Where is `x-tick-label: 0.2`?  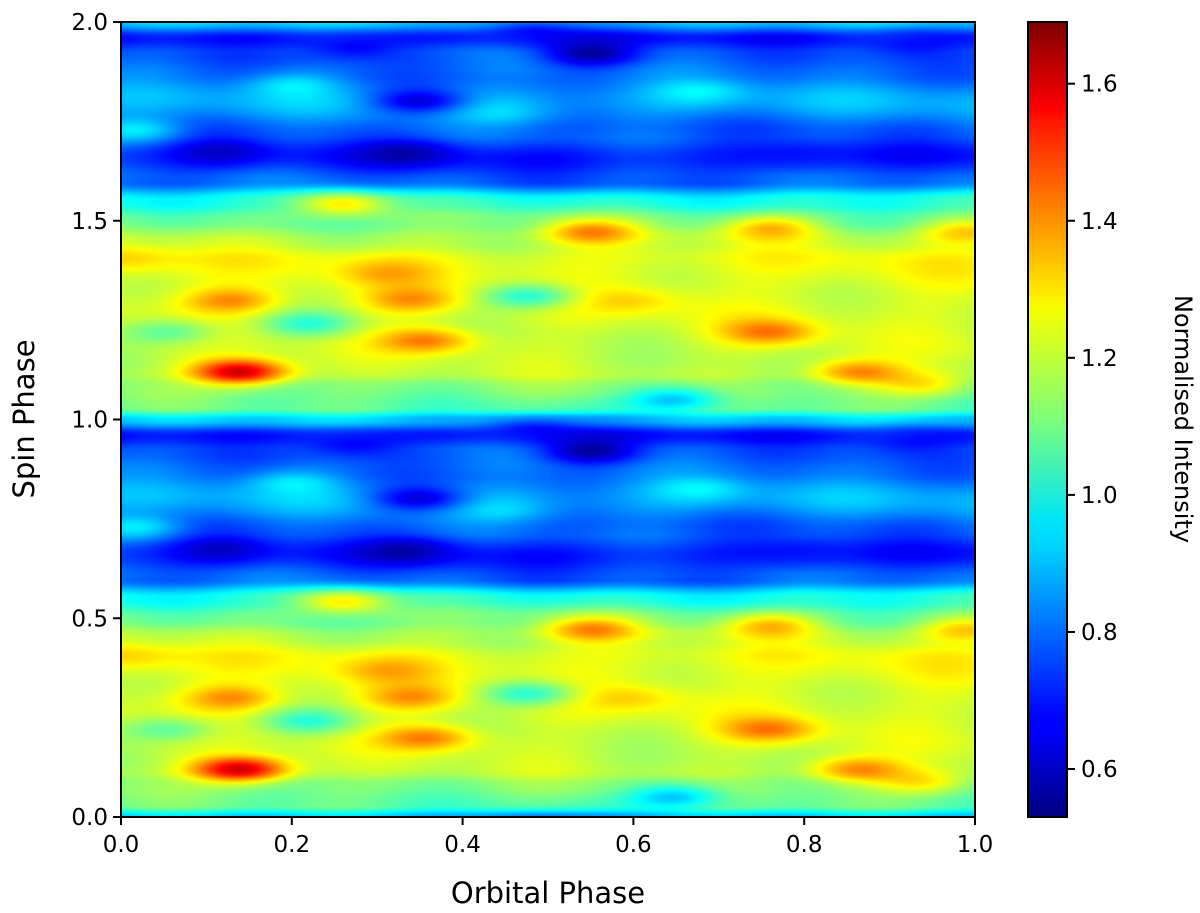 x-tick-label: 0.2 is located at coordinates (292, 845).